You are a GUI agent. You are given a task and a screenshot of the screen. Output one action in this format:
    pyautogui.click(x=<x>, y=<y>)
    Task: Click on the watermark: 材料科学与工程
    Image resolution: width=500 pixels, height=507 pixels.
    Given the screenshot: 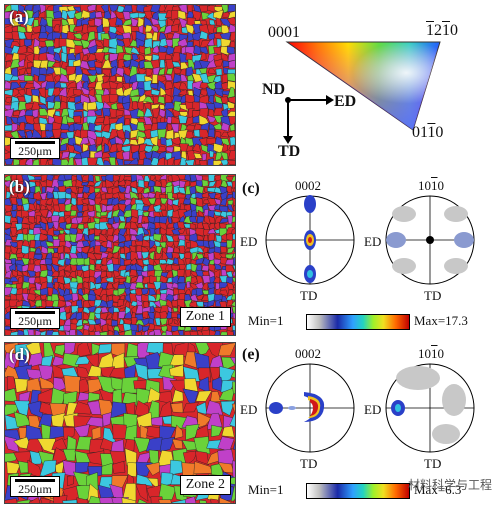 What is the action you would take?
    pyautogui.click(x=449, y=485)
    